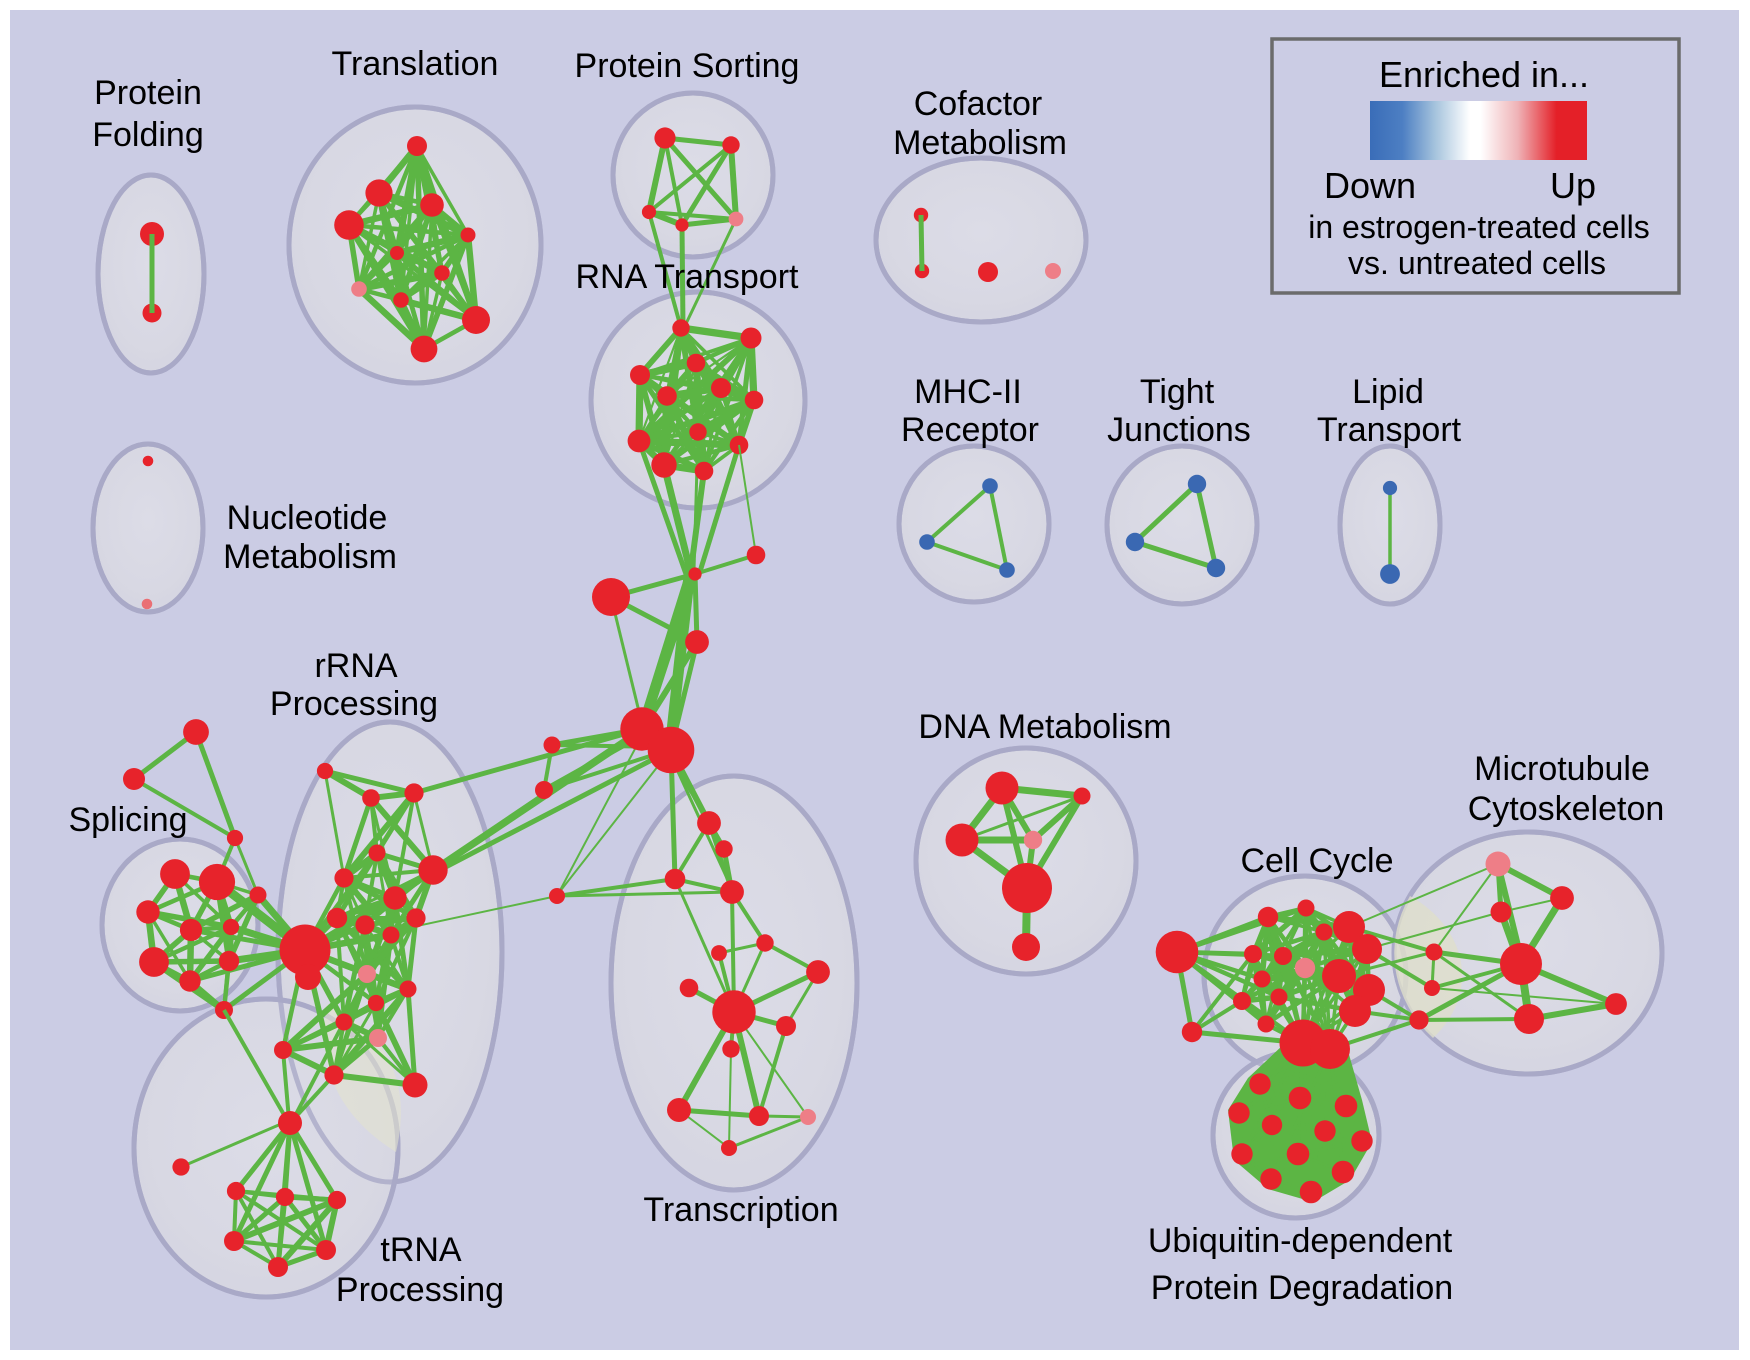 The width and height of the screenshot is (1750, 1360). What do you see at coordinates (1477, 263) in the screenshot?
I see `svg-text: vs. untreated cells` at bounding box center [1477, 263].